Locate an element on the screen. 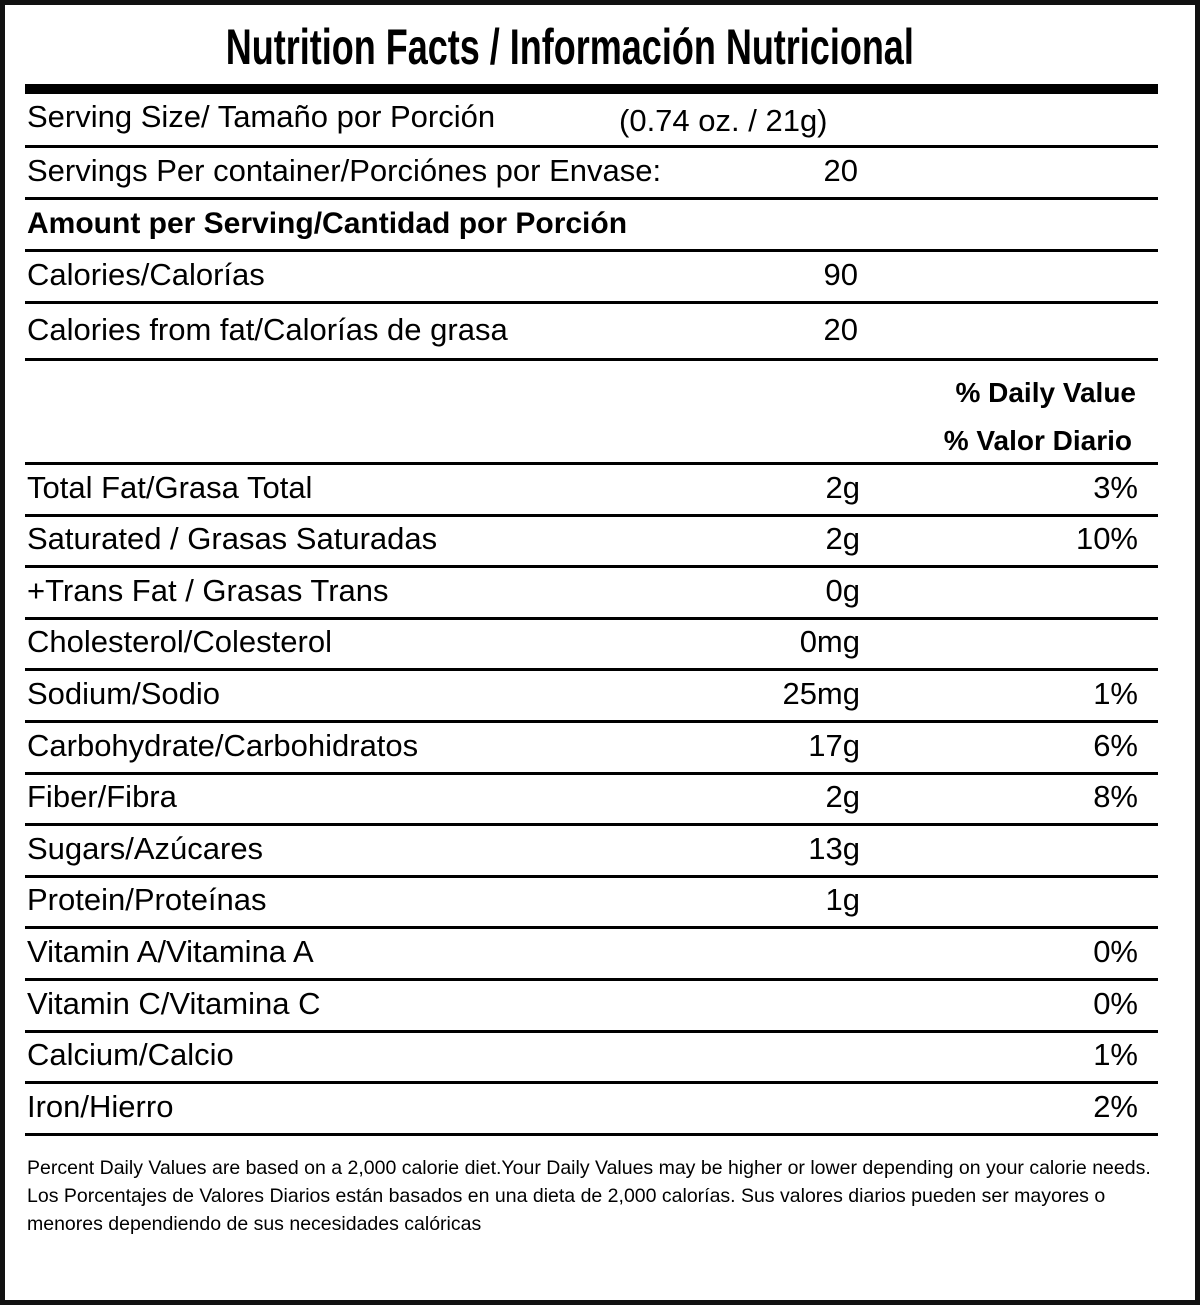  nutrient-row: Vitamin C/Vitamina C 0% is located at coordinates (591, 1007).